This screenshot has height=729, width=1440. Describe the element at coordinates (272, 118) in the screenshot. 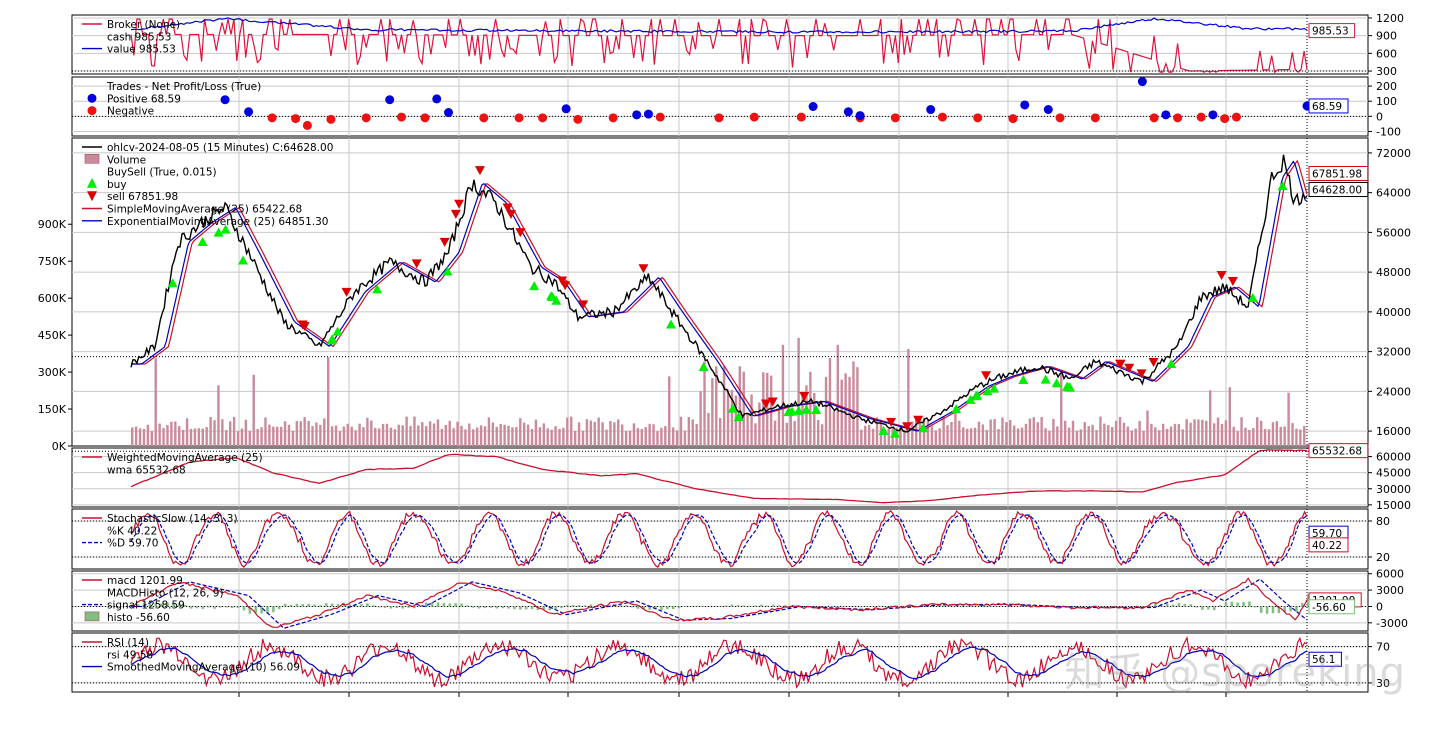

I see `negative-trade-point` at that location.